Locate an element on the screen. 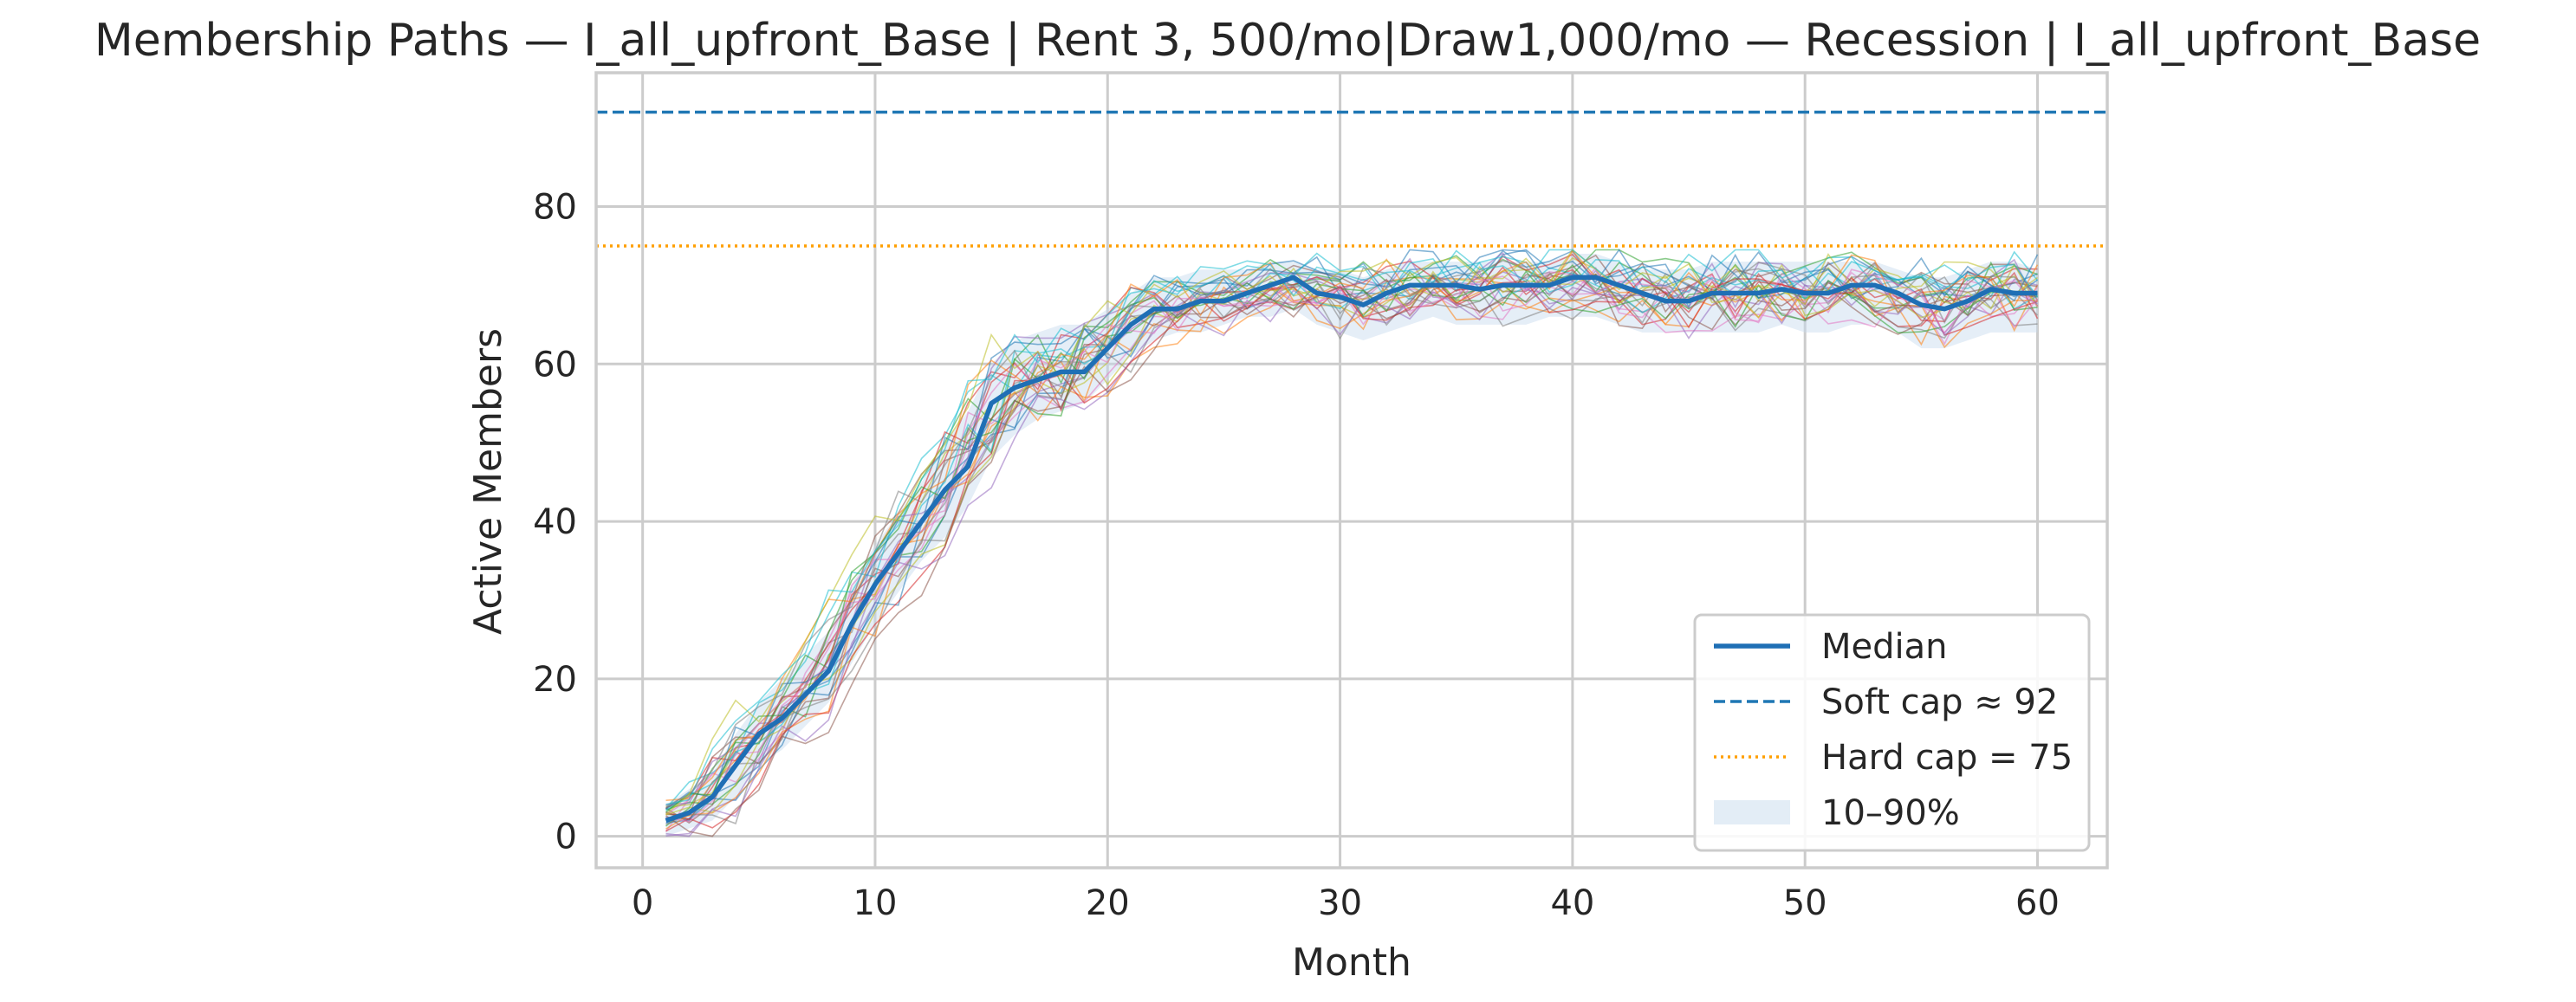  y-tick-label: 20 is located at coordinates (555, 680).